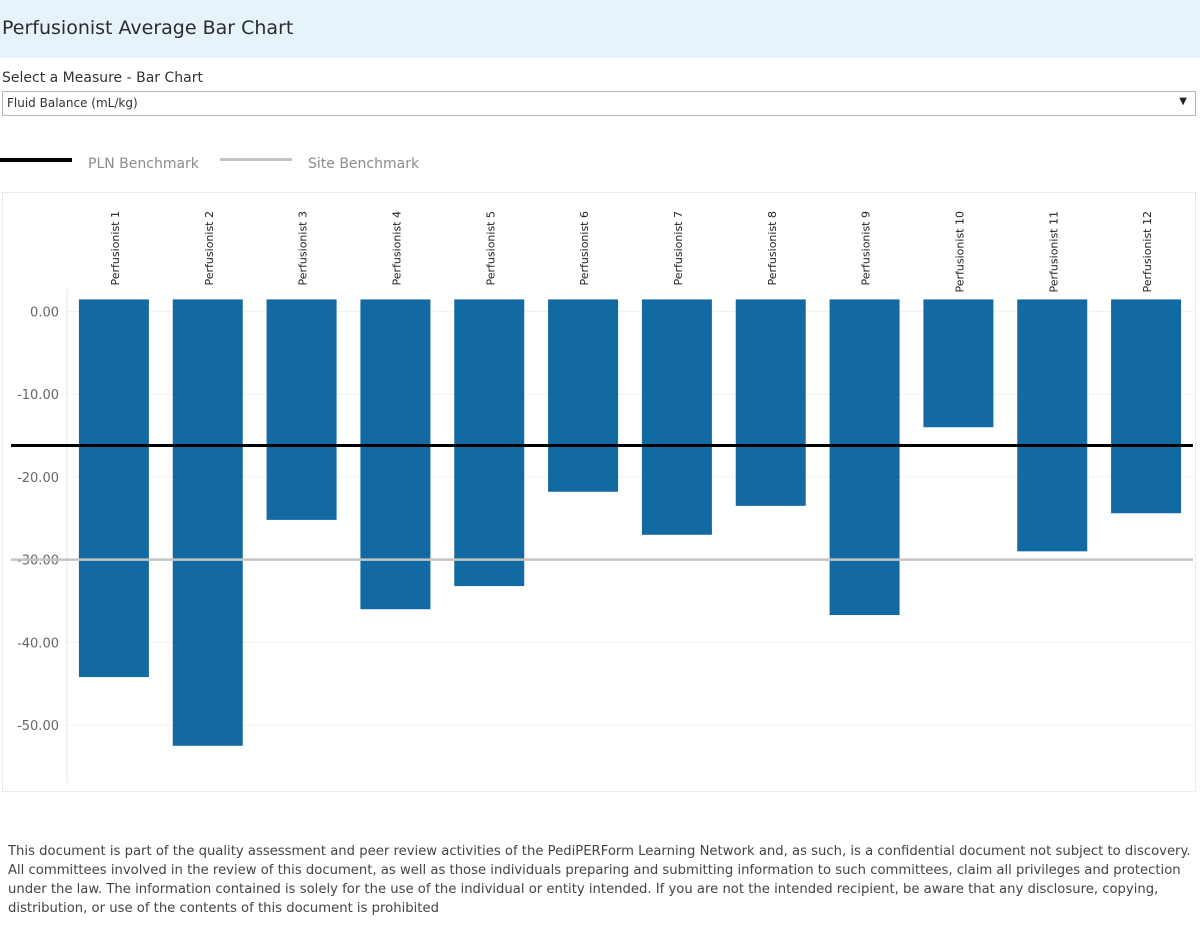 This screenshot has width=1200, height=926. I want to click on legend-item-site-benchmark: Site Benchmark, so click(340, 165).